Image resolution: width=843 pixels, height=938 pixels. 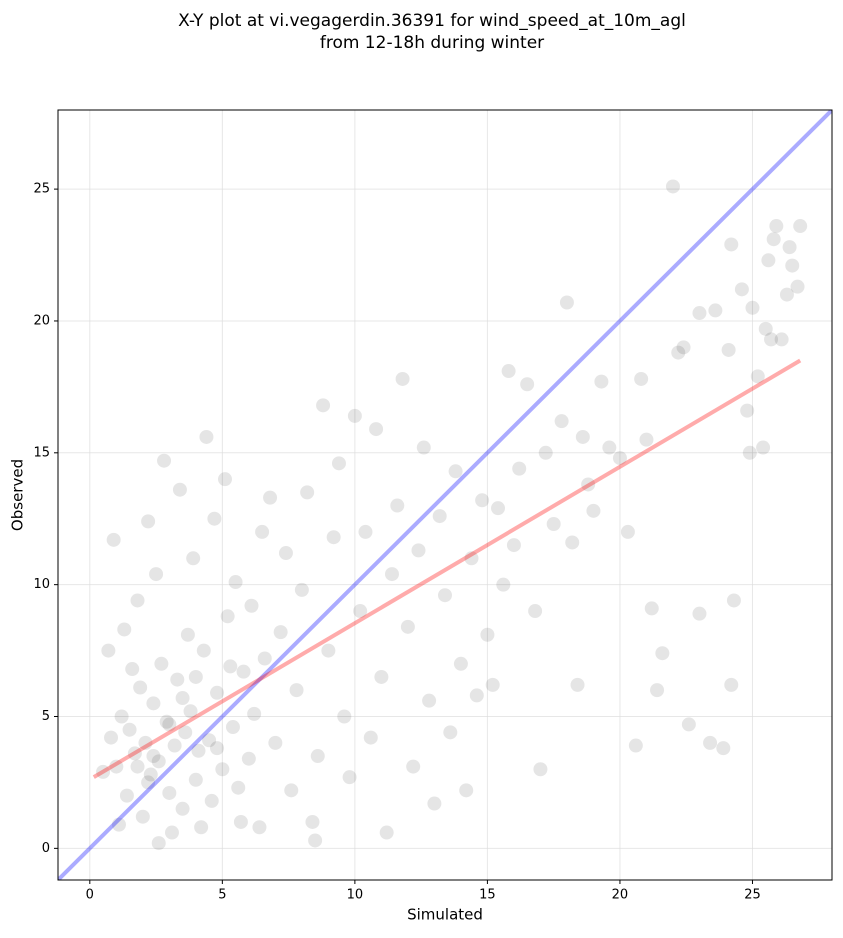 What do you see at coordinates (41, 584) in the screenshot?
I see `y-tick-label: 10` at bounding box center [41, 584].